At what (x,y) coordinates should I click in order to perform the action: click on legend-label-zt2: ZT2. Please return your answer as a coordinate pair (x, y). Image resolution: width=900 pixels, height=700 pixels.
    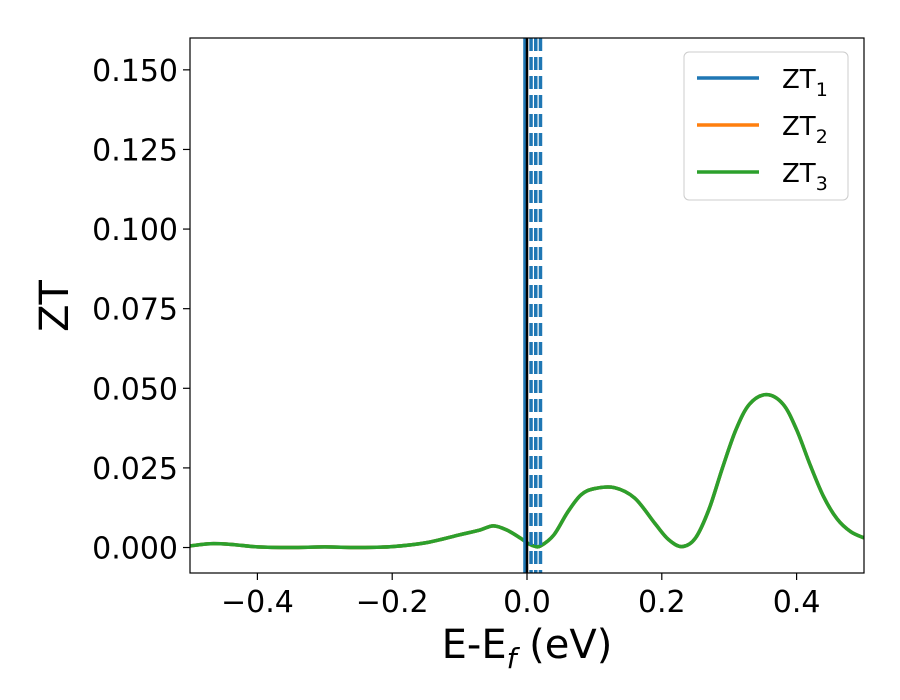
    Looking at the image, I should click on (805, 130).